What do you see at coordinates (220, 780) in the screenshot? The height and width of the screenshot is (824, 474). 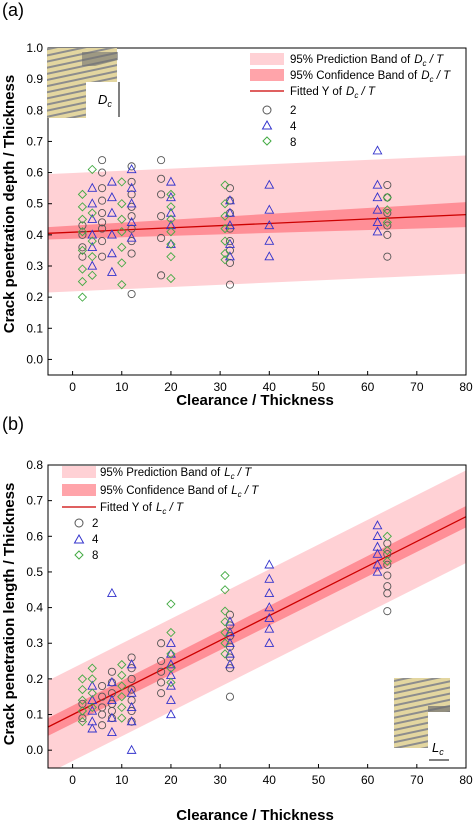 I see `x-tick-label: 30` at bounding box center [220, 780].